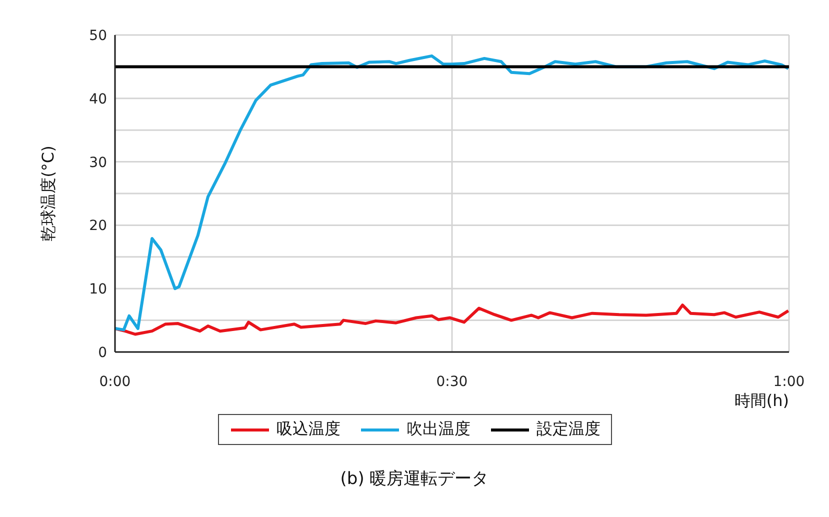 This screenshot has height=517, width=829. I want to click on y-axis-title: 乾球温度(°C), so click(48, 194).